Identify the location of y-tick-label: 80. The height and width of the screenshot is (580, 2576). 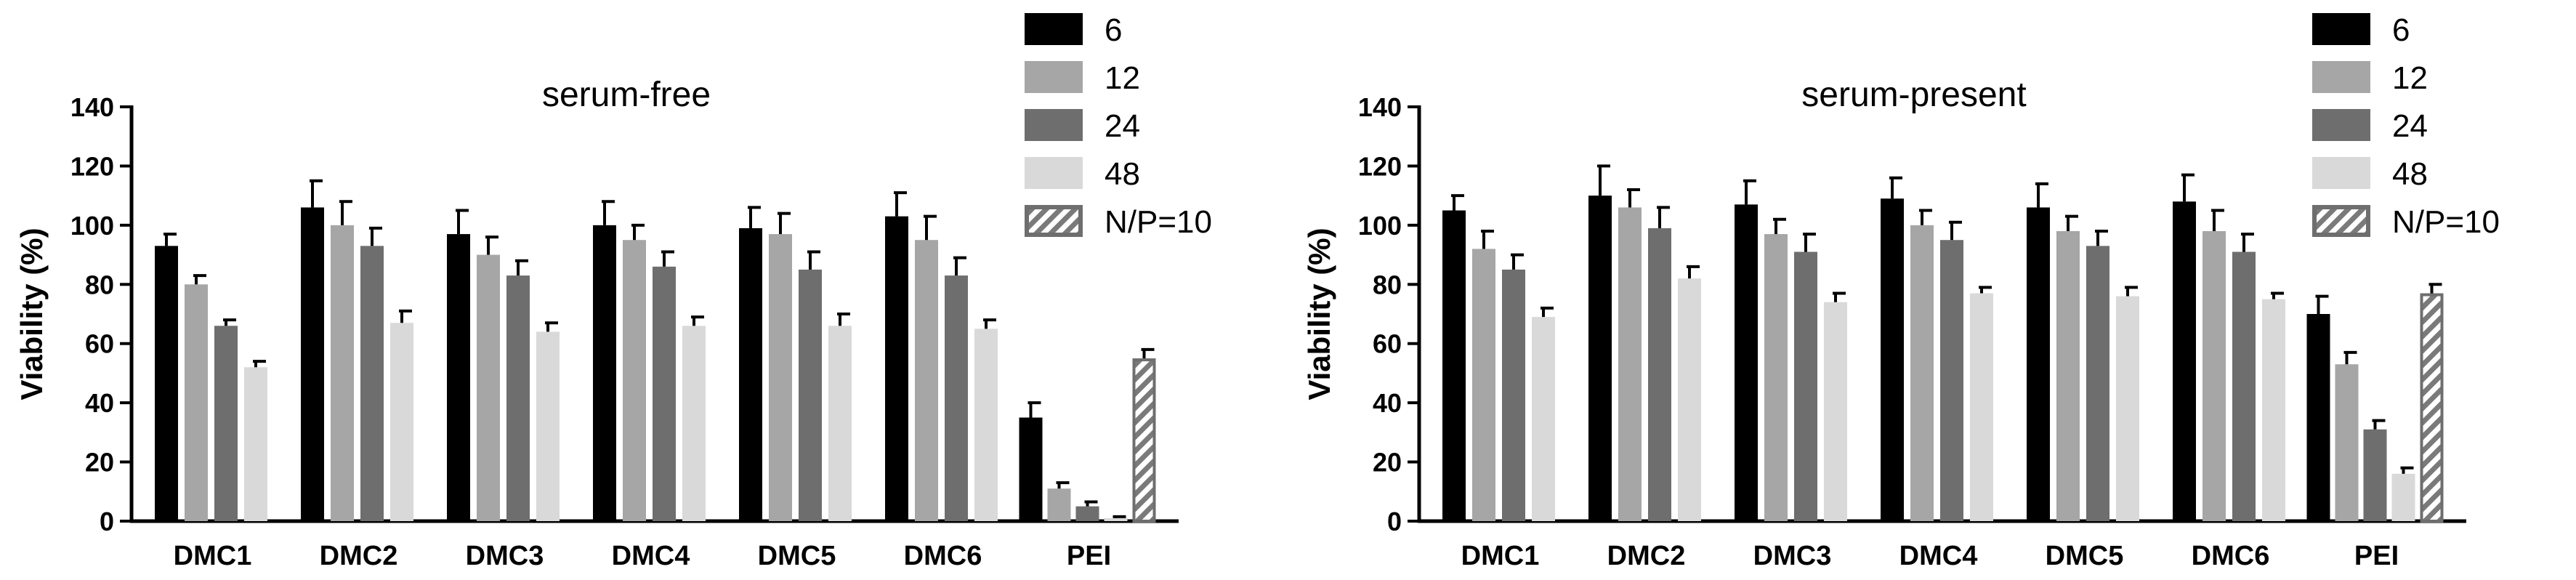
(100, 284).